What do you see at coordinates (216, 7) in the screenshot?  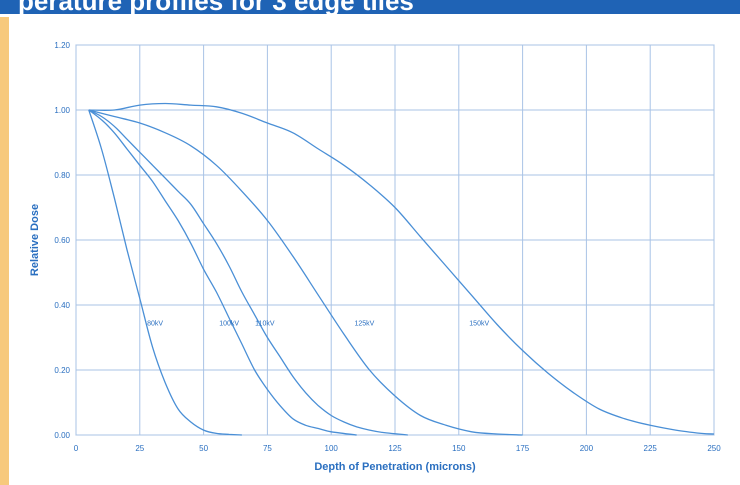 I see `banner-title: perature profiles for 3 edge tiles` at bounding box center [216, 7].